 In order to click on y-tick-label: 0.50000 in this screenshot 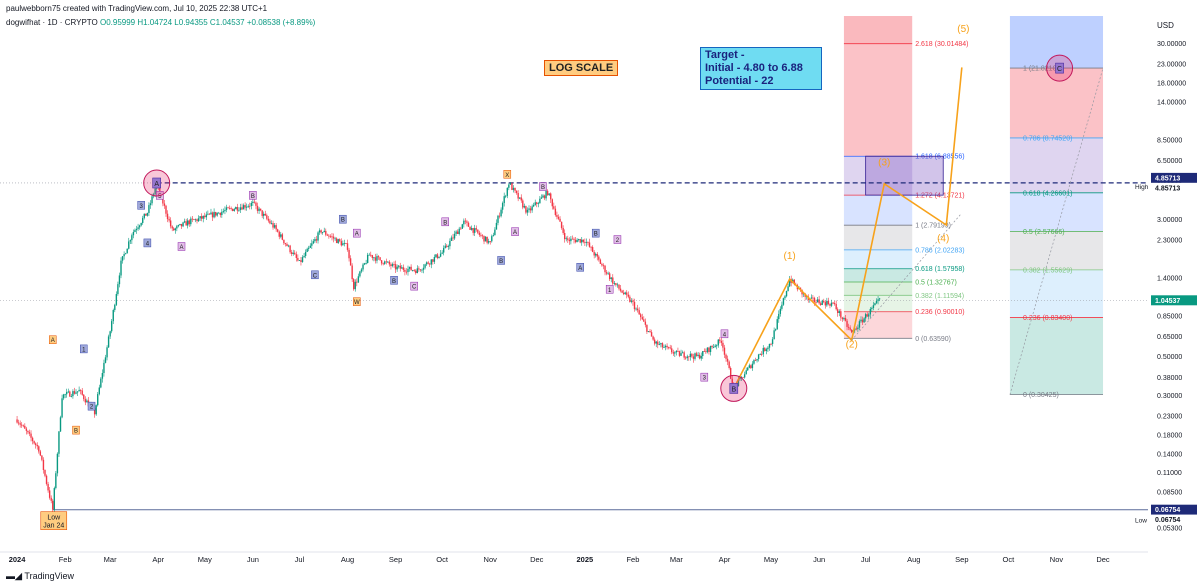, I will do `click(1169, 357)`.